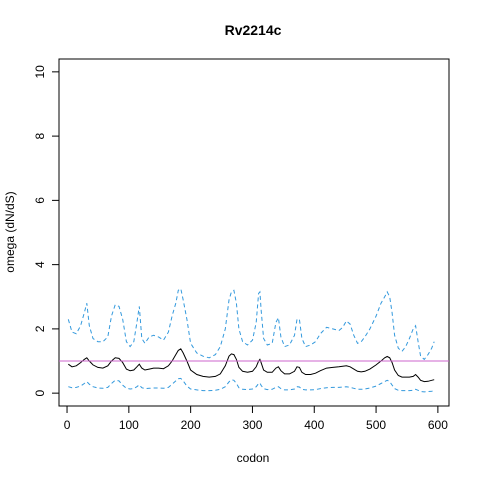 This screenshot has height=480, width=480. Describe the element at coordinates (67, 425) in the screenshot. I see `x-tick-label: 0` at that location.